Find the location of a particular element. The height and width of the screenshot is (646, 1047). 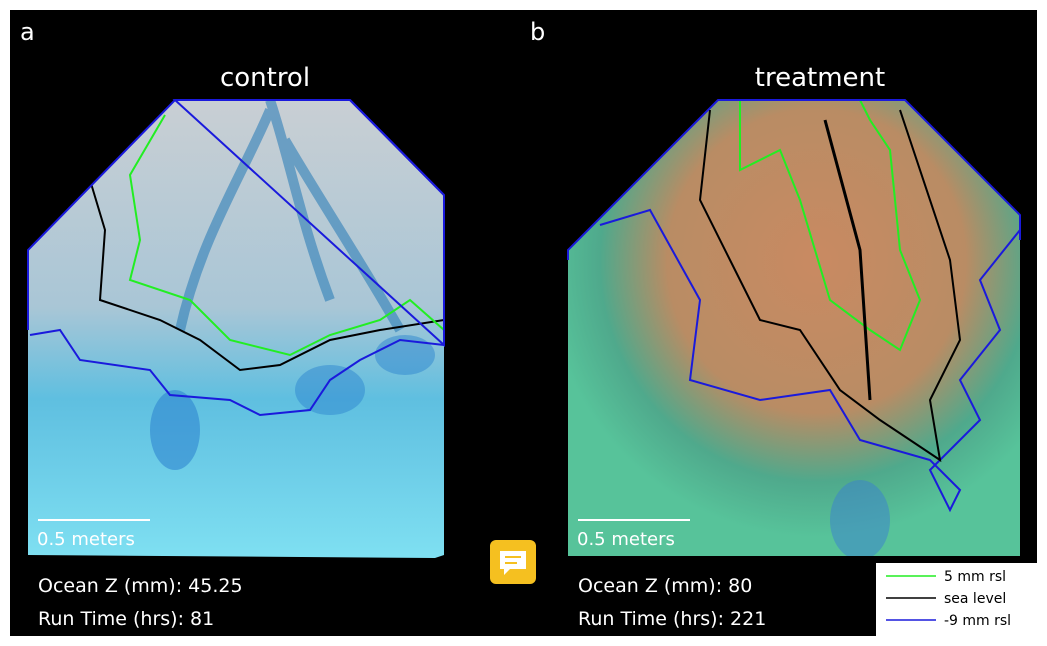

run-time: Run Time (hrs): 221 is located at coordinates (672, 619).